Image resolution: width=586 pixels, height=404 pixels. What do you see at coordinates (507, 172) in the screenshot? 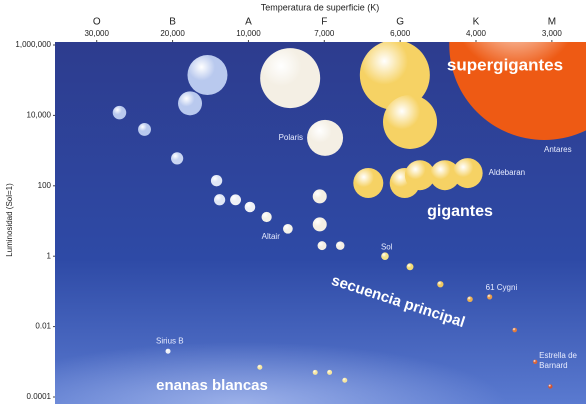
I see `star-label: Aldebaran` at bounding box center [507, 172].